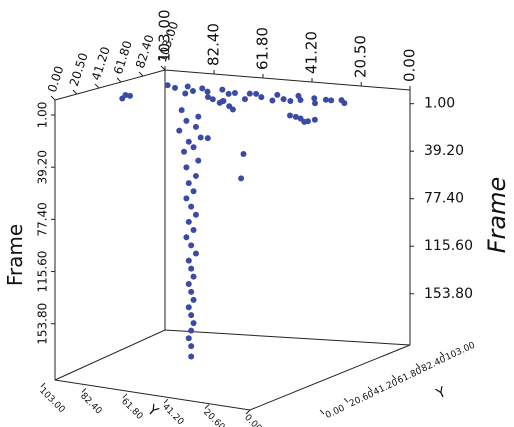  Describe the element at coordinates (232, 355) in the screenshot. I see `bottom-back-edges` at that location.